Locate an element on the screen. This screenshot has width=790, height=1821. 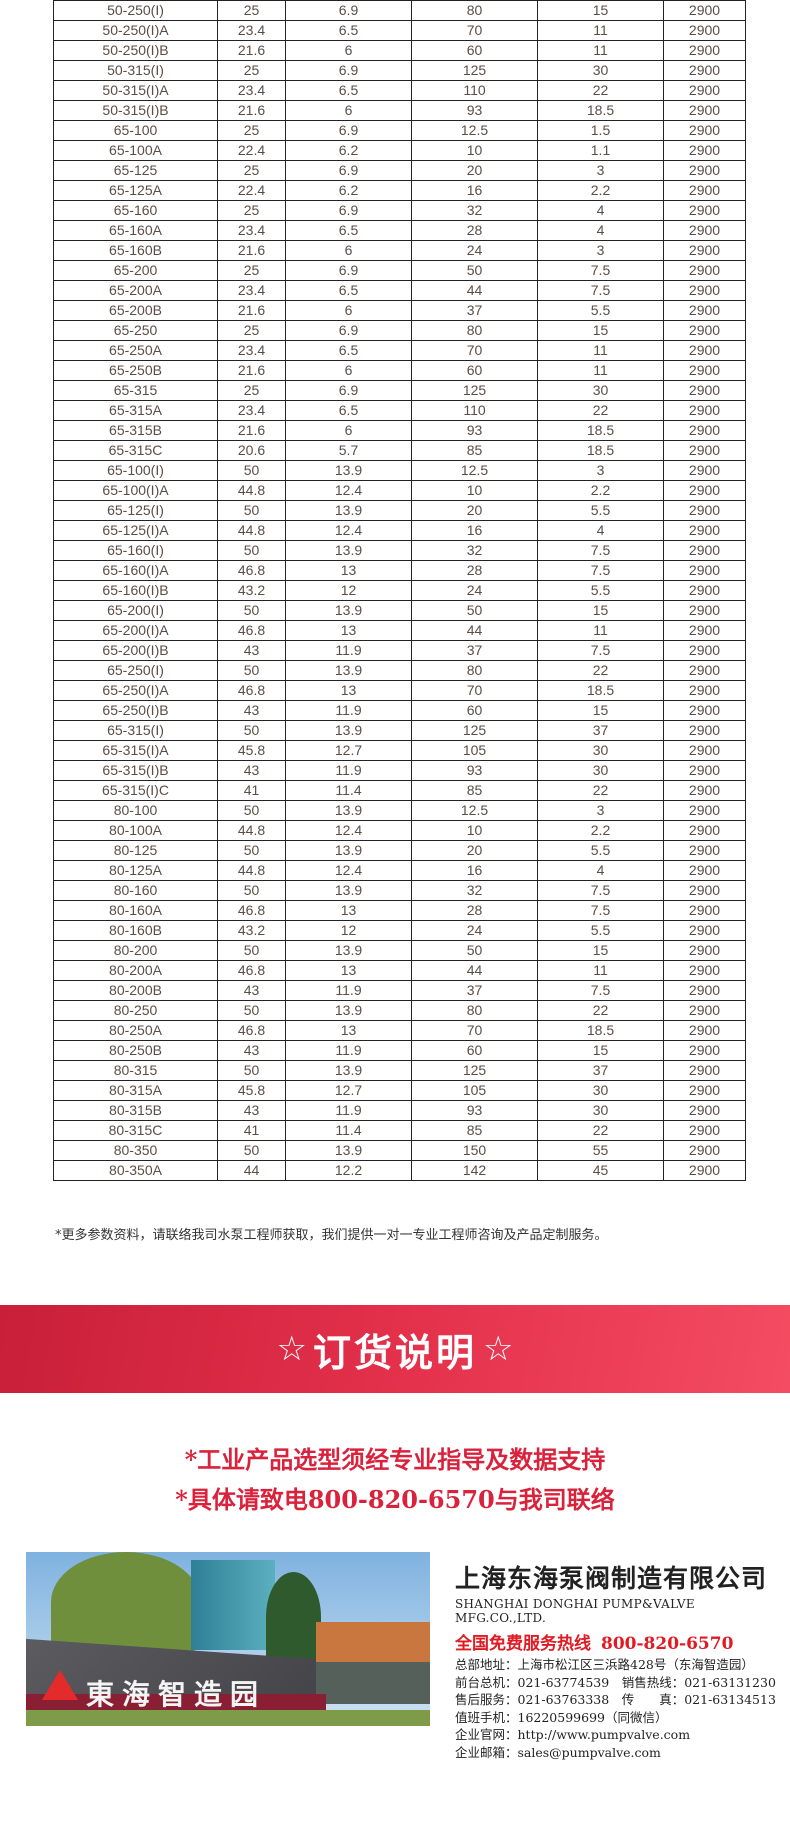
table-cell: 11.9 is located at coordinates (348, 990).